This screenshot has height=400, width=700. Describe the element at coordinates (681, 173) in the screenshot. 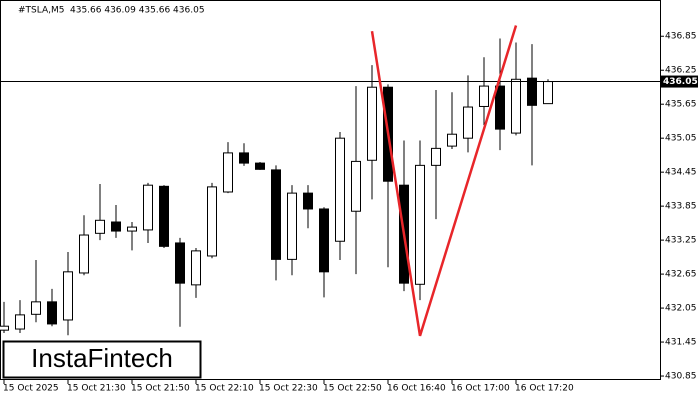

I see `y-tick-label: 434.45` at that location.